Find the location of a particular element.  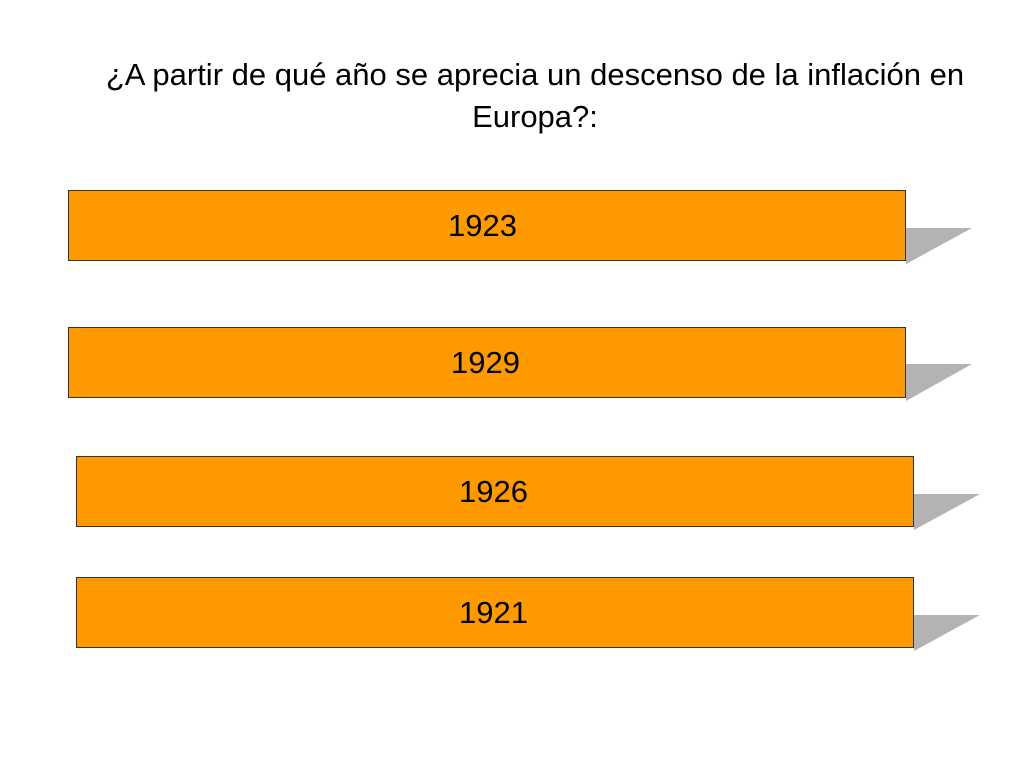

answer-option-1923: 1923 is located at coordinates (520, 227).